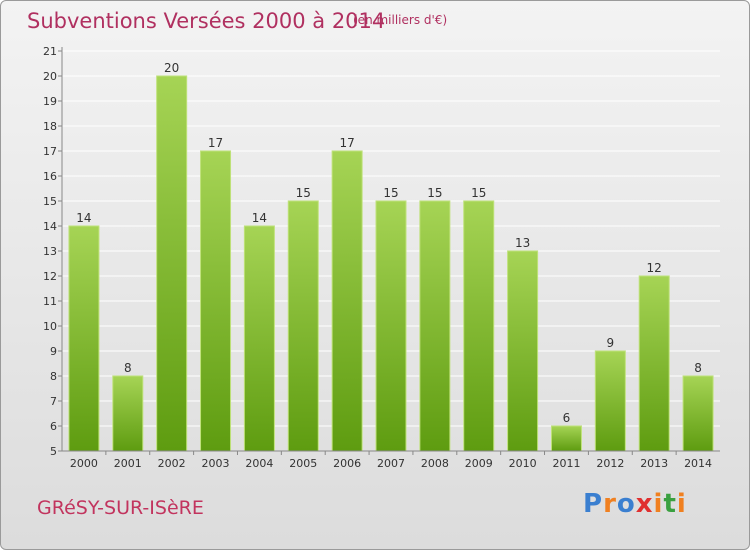  Describe the element at coordinates (523, 463) in the screenshot. I see `x-tick-label: 2010` at that location.